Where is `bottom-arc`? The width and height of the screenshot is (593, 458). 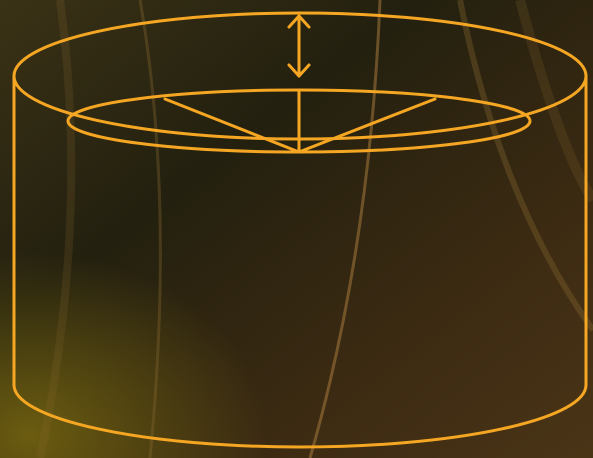 bottom-arc is located at coordinates (300, 416).